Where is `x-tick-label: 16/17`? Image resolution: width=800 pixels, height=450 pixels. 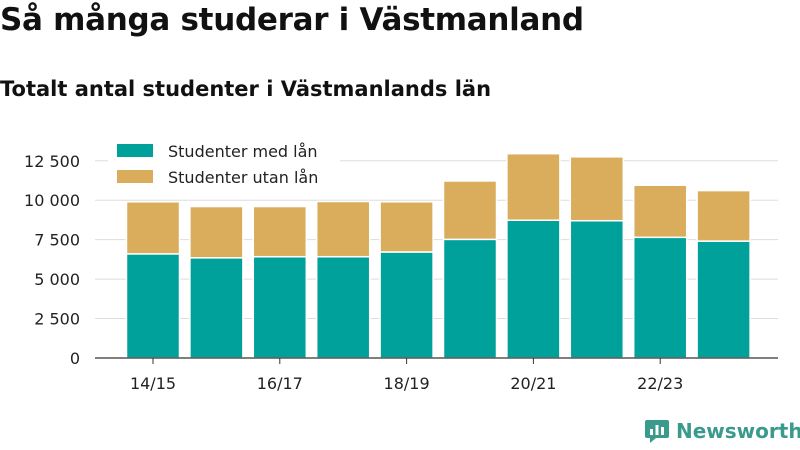 x-tick-label: 16/17 is located at coordinates (280, 383).